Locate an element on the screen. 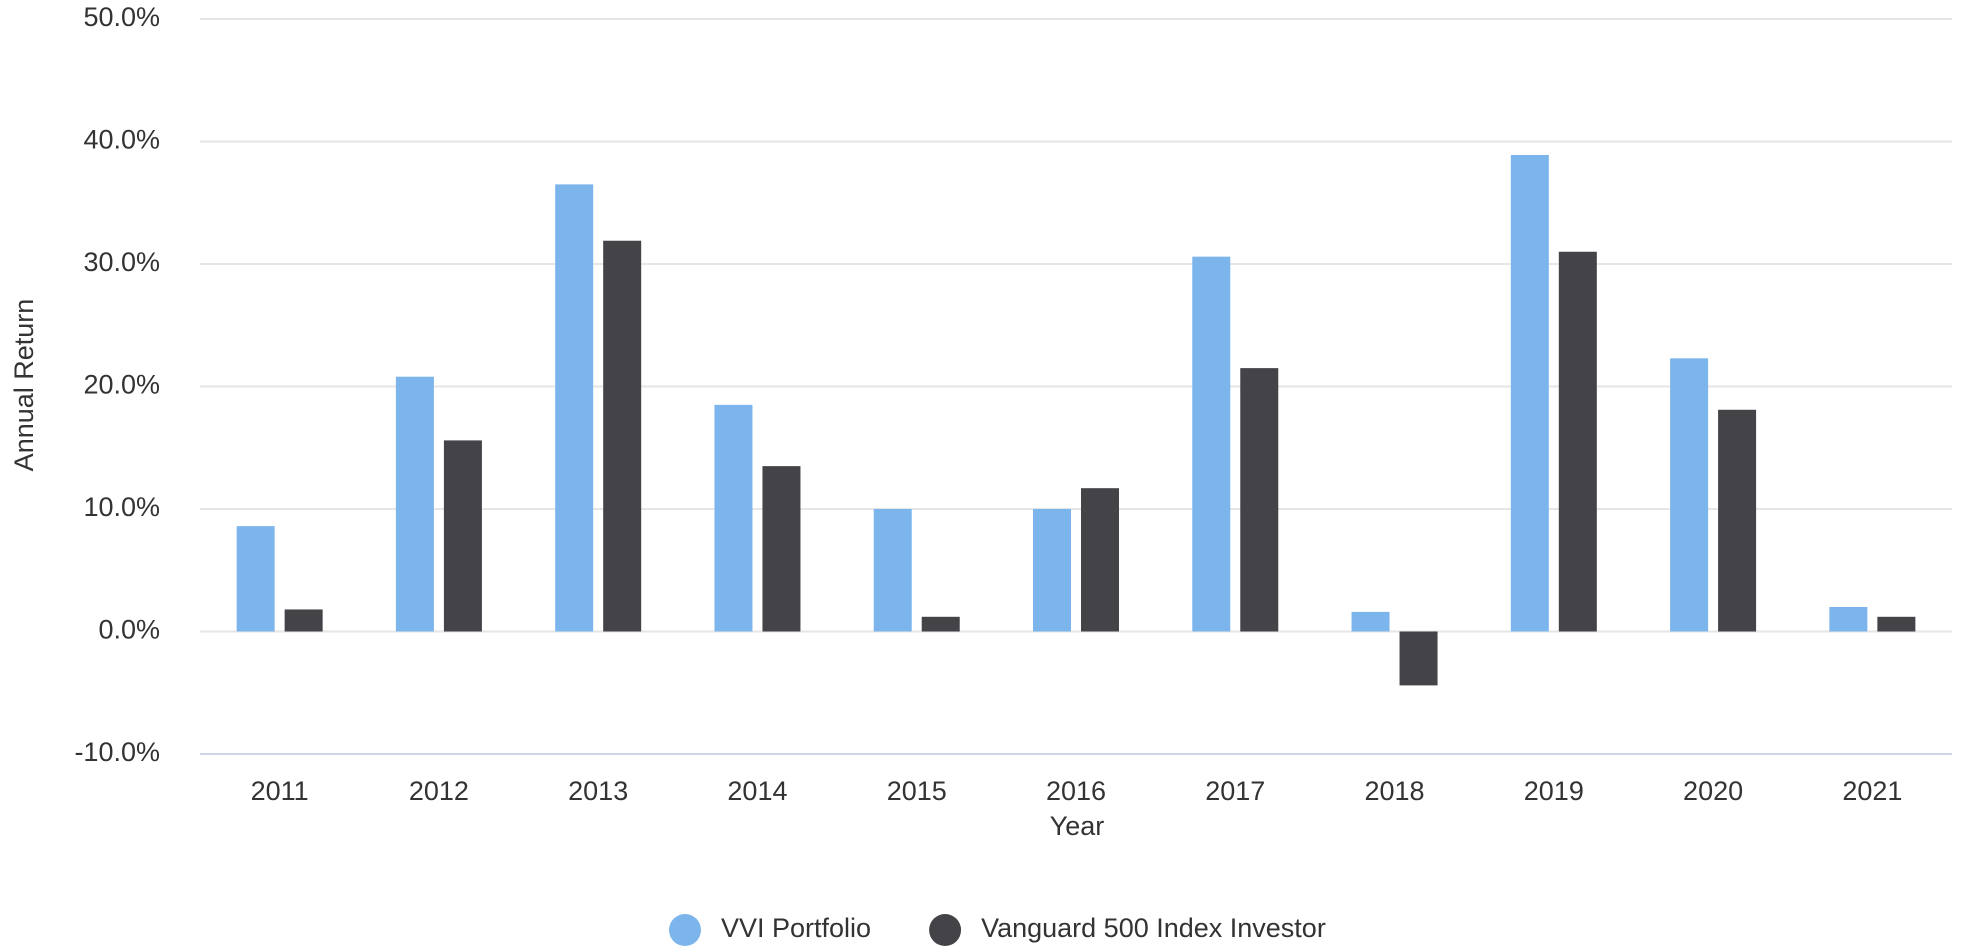  legend-label: VVI Portfolio is located at coordinates (796, 928).